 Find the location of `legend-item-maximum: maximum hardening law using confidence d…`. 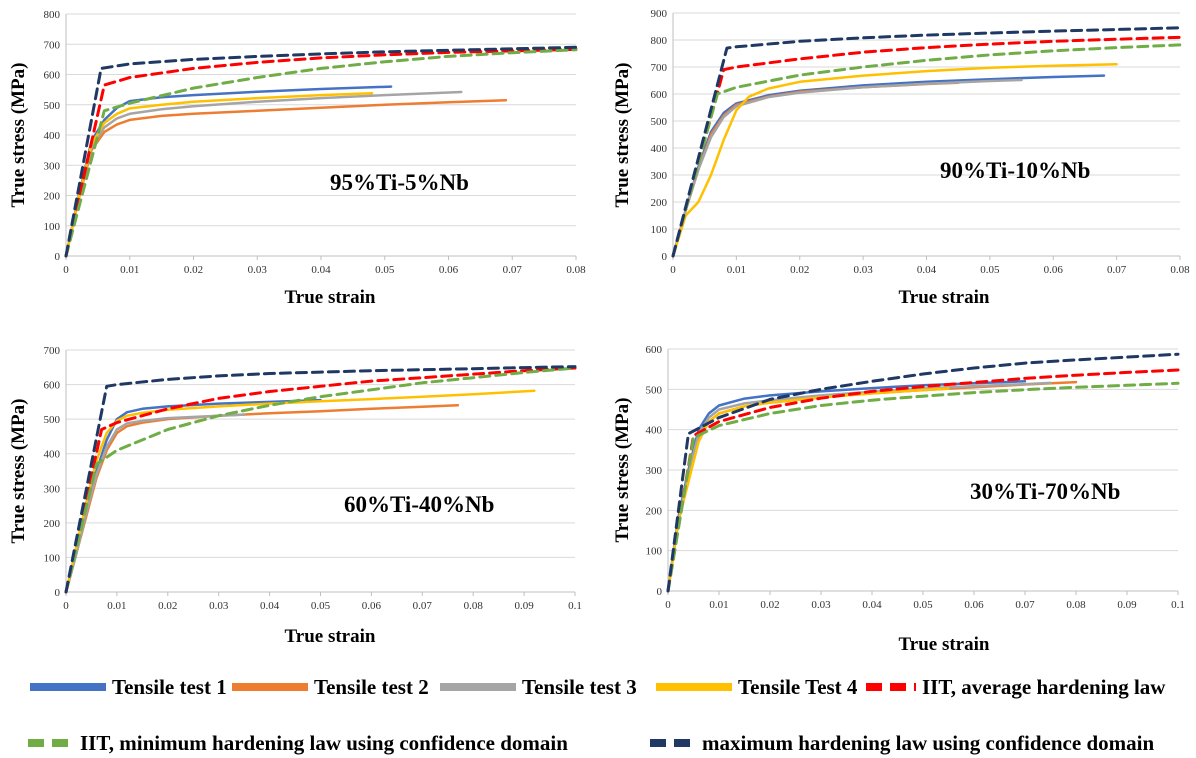

legend-item-maximum: maximum hardening law using confidence d… is located at coordinates (902, 743).